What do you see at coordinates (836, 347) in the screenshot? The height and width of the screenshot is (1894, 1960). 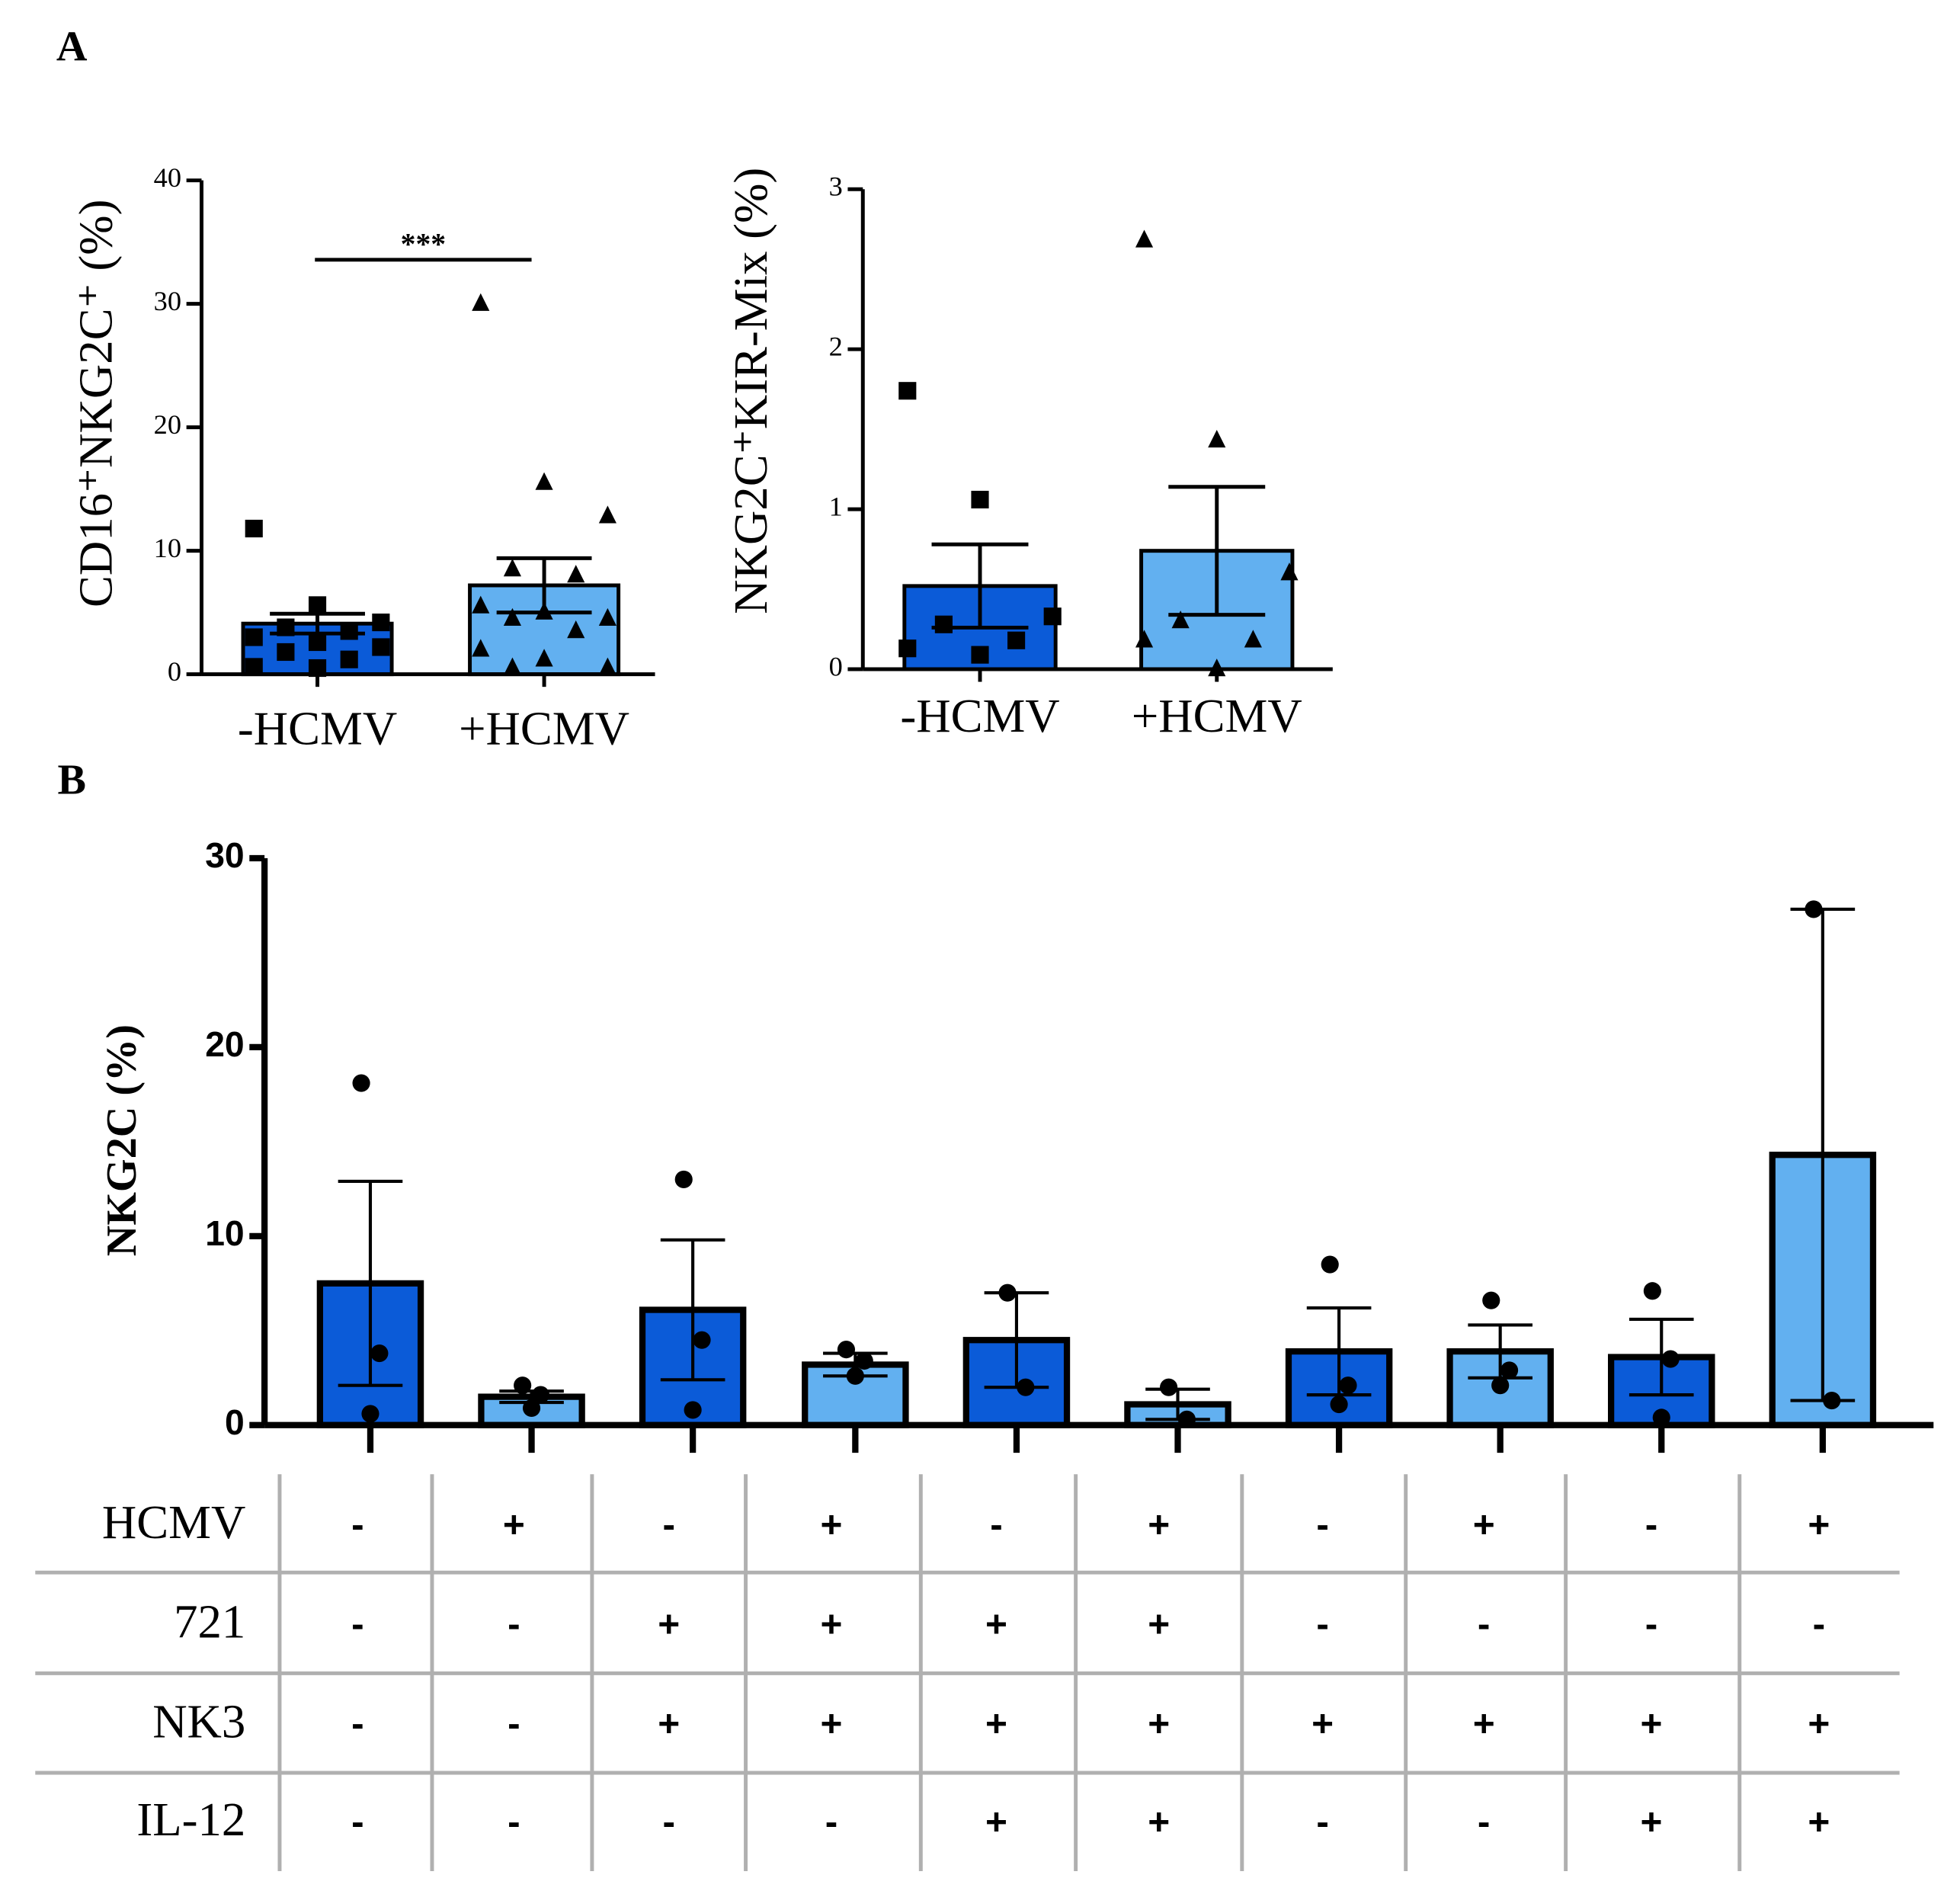 I see `y-tick-label: 2` at bounding box center [836, 347].